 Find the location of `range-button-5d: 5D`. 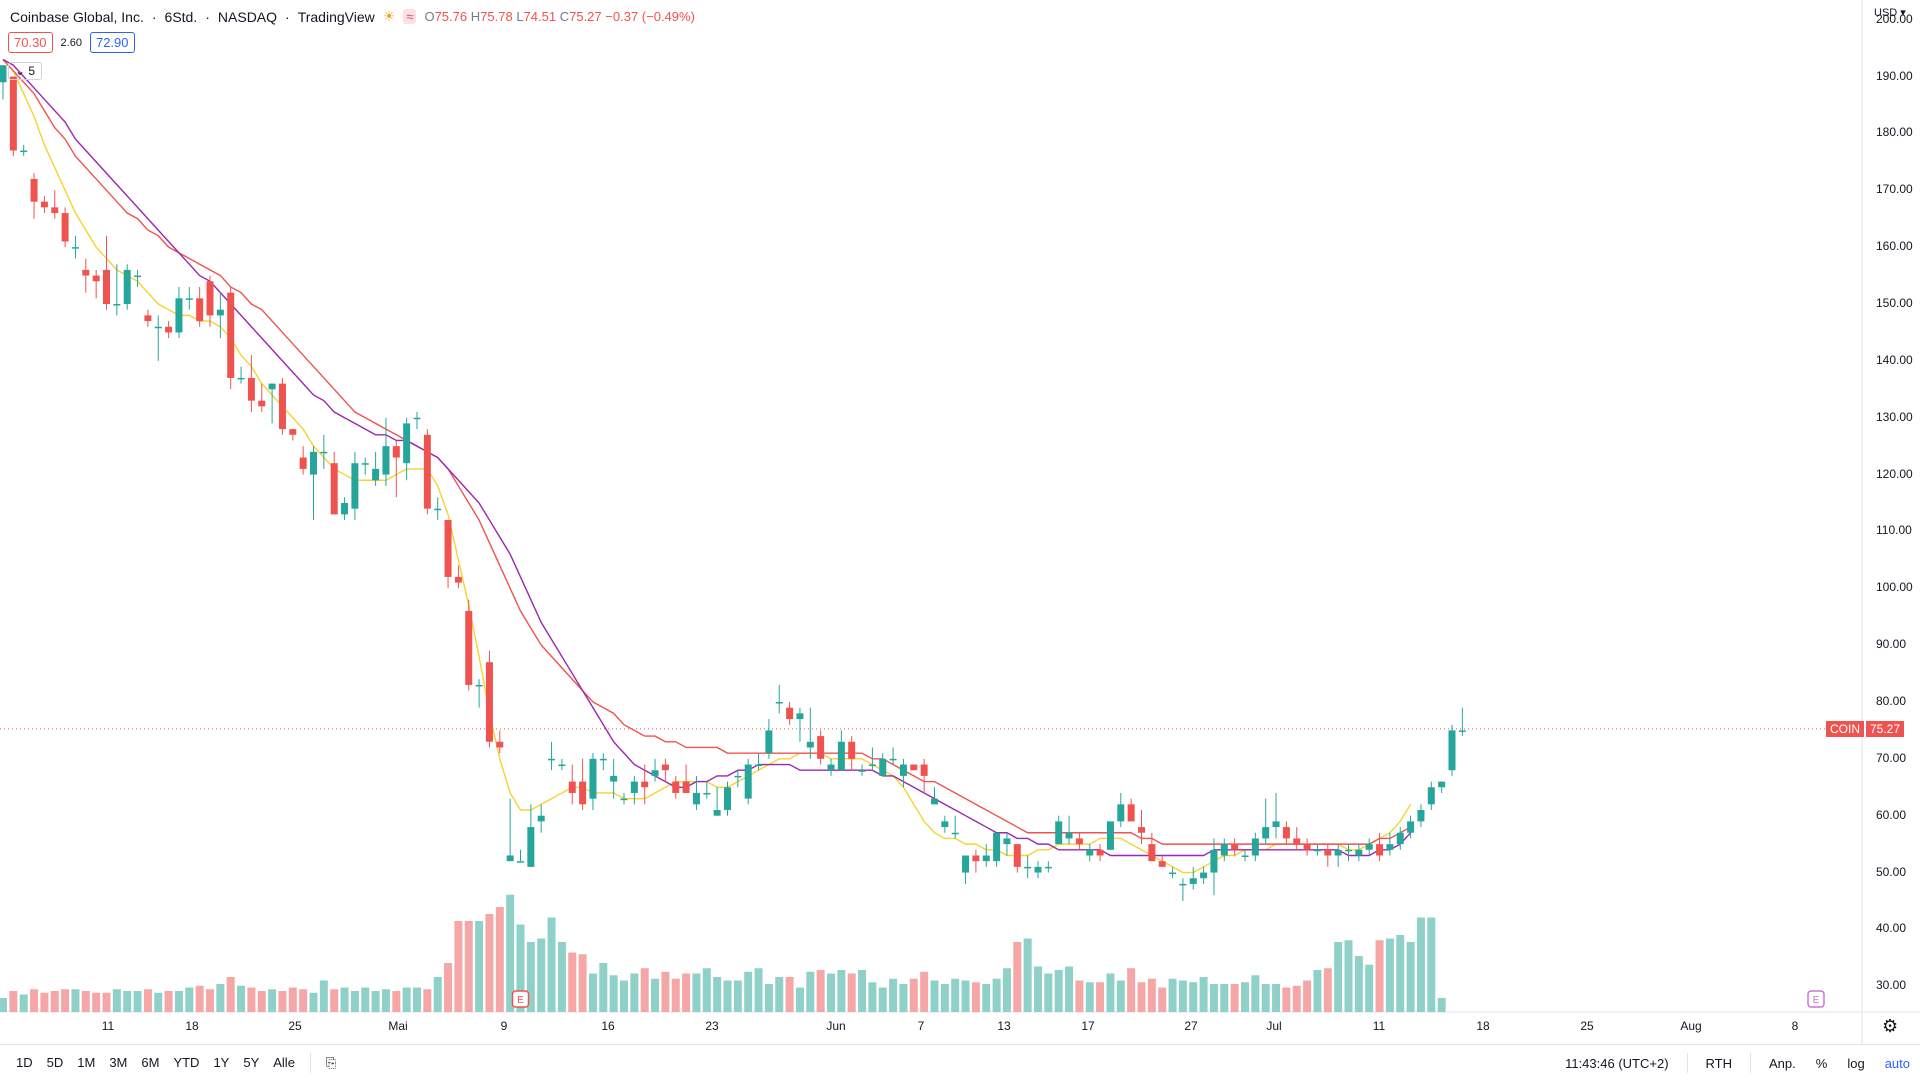

range-button-5d: 5D is located at coordinates (55, 1062).